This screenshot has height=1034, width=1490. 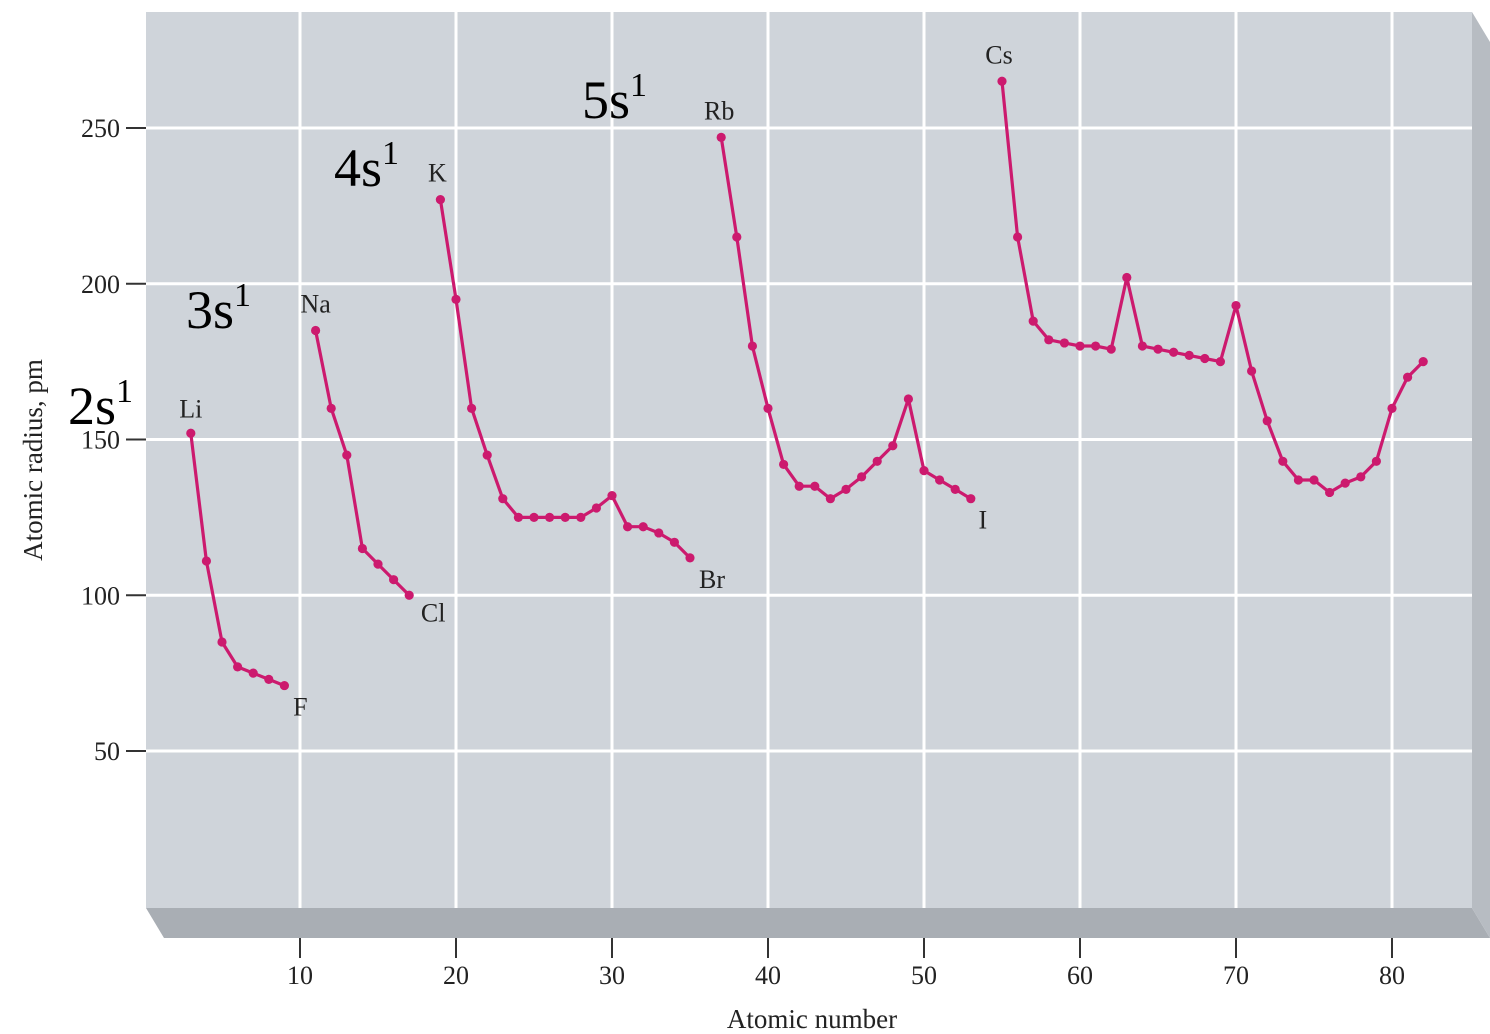 What do you see at coordinates (358, 168) in the screenshot?
I see `shell-annotation-base: 4s` at bounding box center [358, 168].